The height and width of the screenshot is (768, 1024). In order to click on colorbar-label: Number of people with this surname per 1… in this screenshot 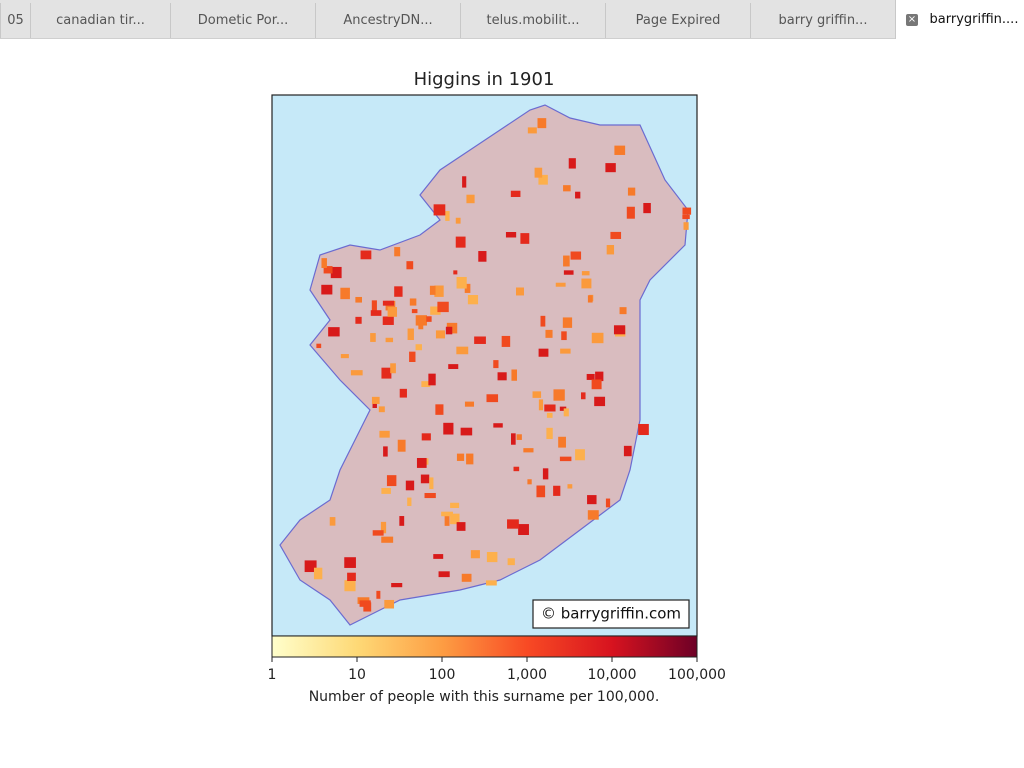, I will do `click(484, 697)`.